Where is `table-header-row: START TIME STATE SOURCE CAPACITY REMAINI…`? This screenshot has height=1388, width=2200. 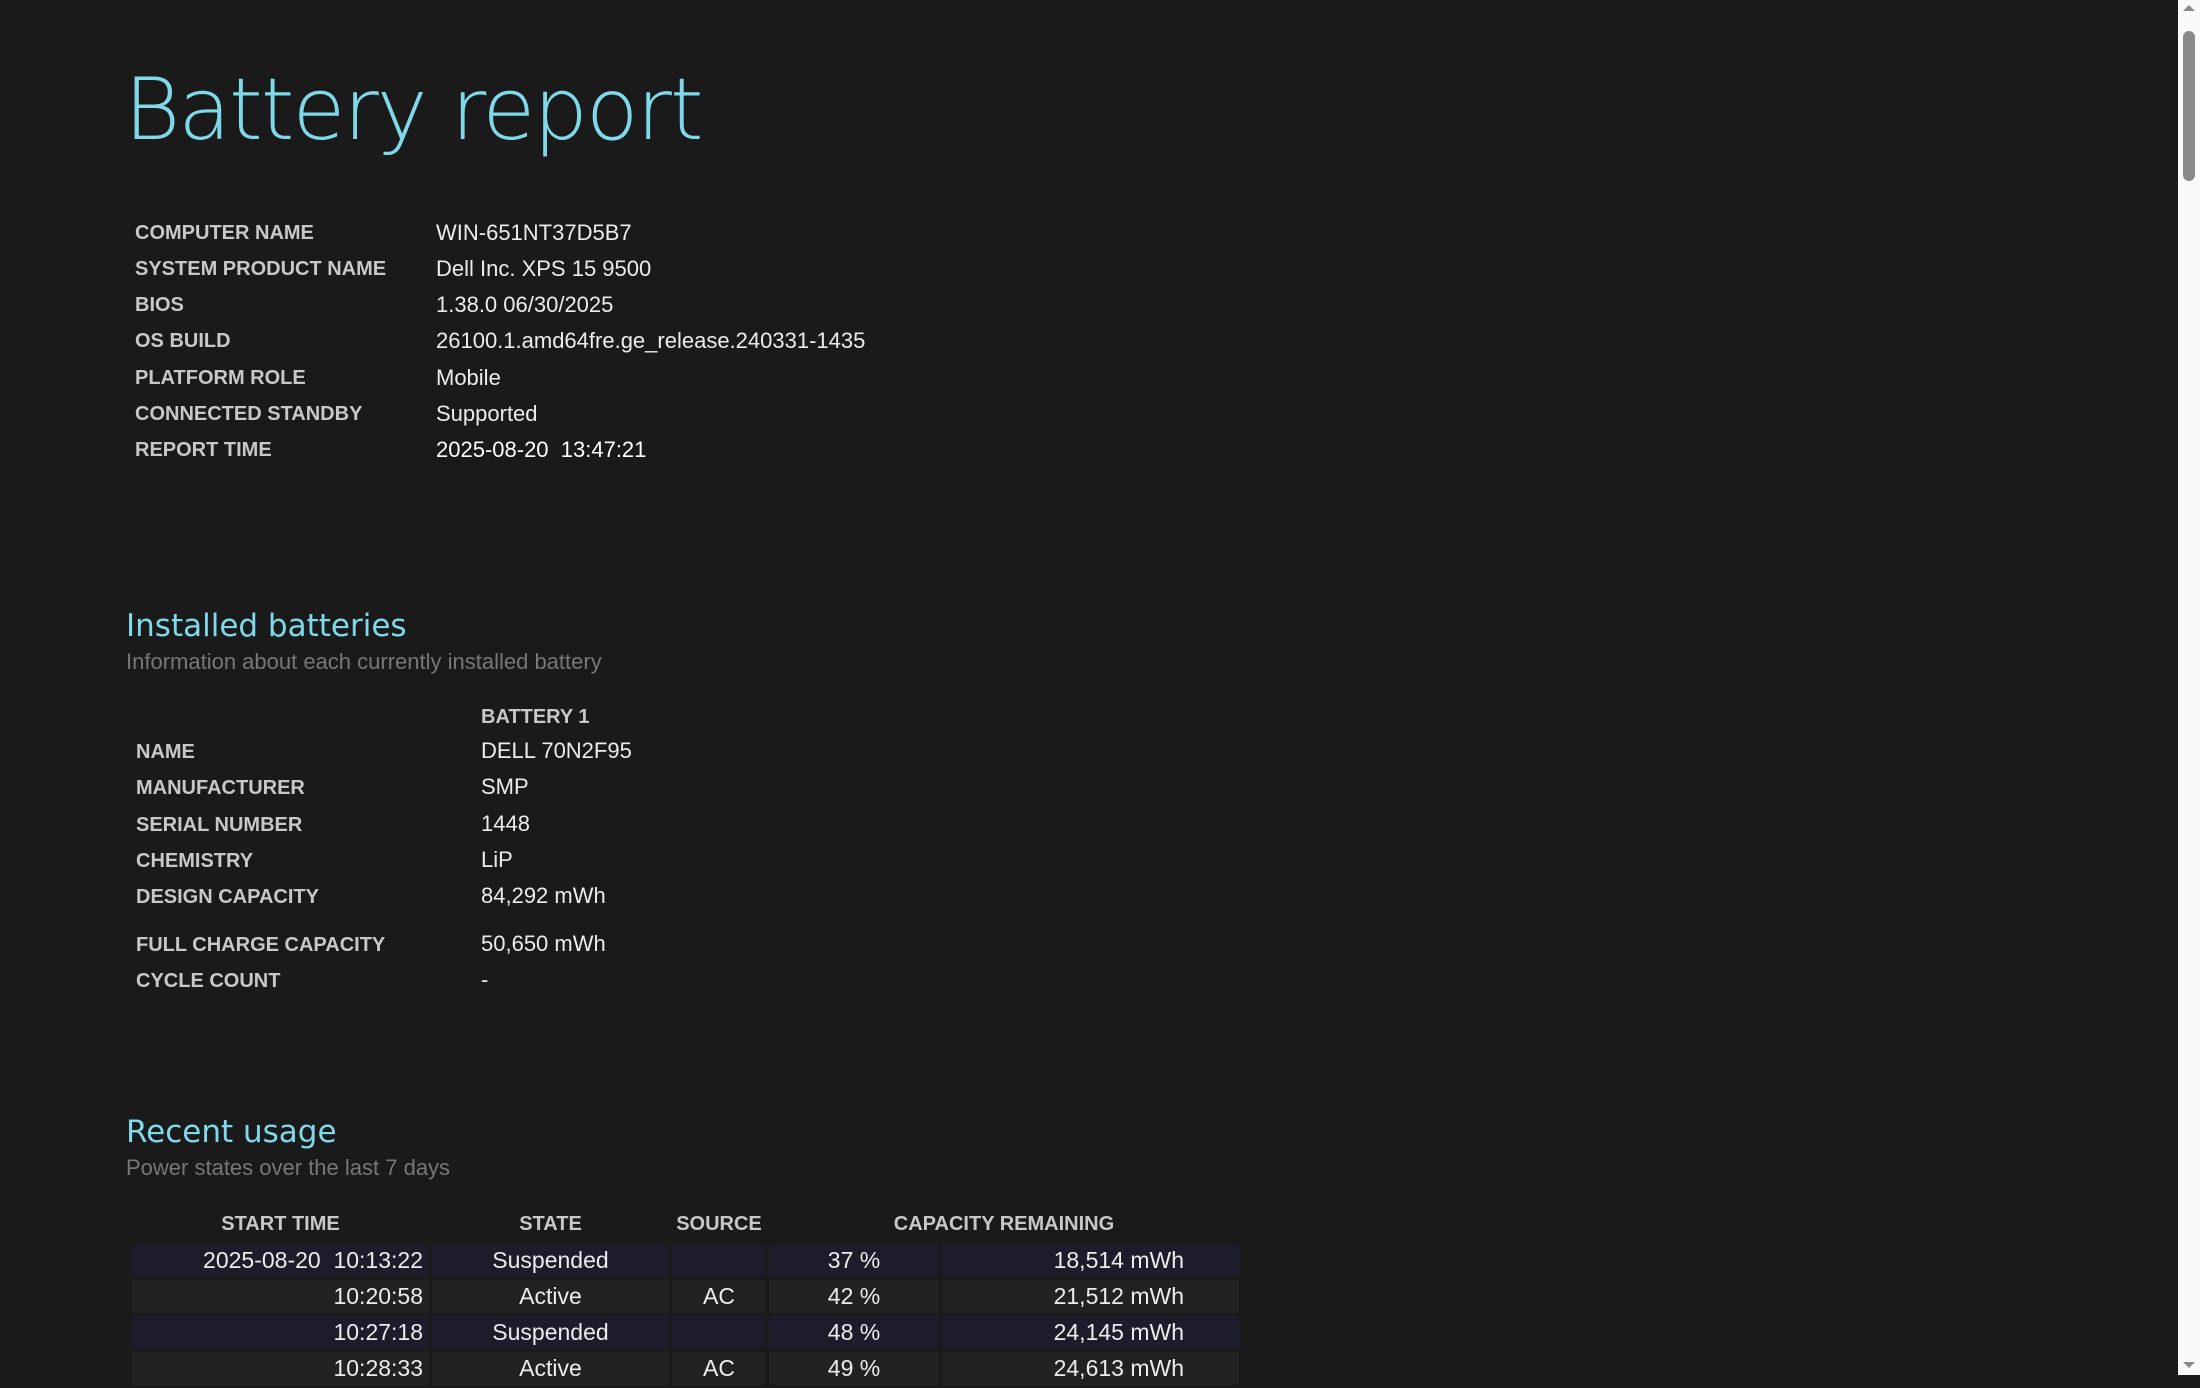 table-header-row: START TIME STATE SOURCE CAPACITY REMAINI… is located at coordinates (685, 1224).